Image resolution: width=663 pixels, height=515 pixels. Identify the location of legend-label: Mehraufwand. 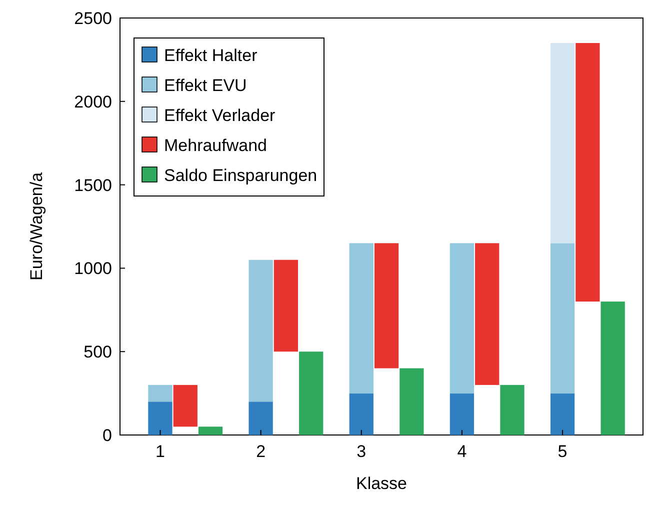
(216, 145).